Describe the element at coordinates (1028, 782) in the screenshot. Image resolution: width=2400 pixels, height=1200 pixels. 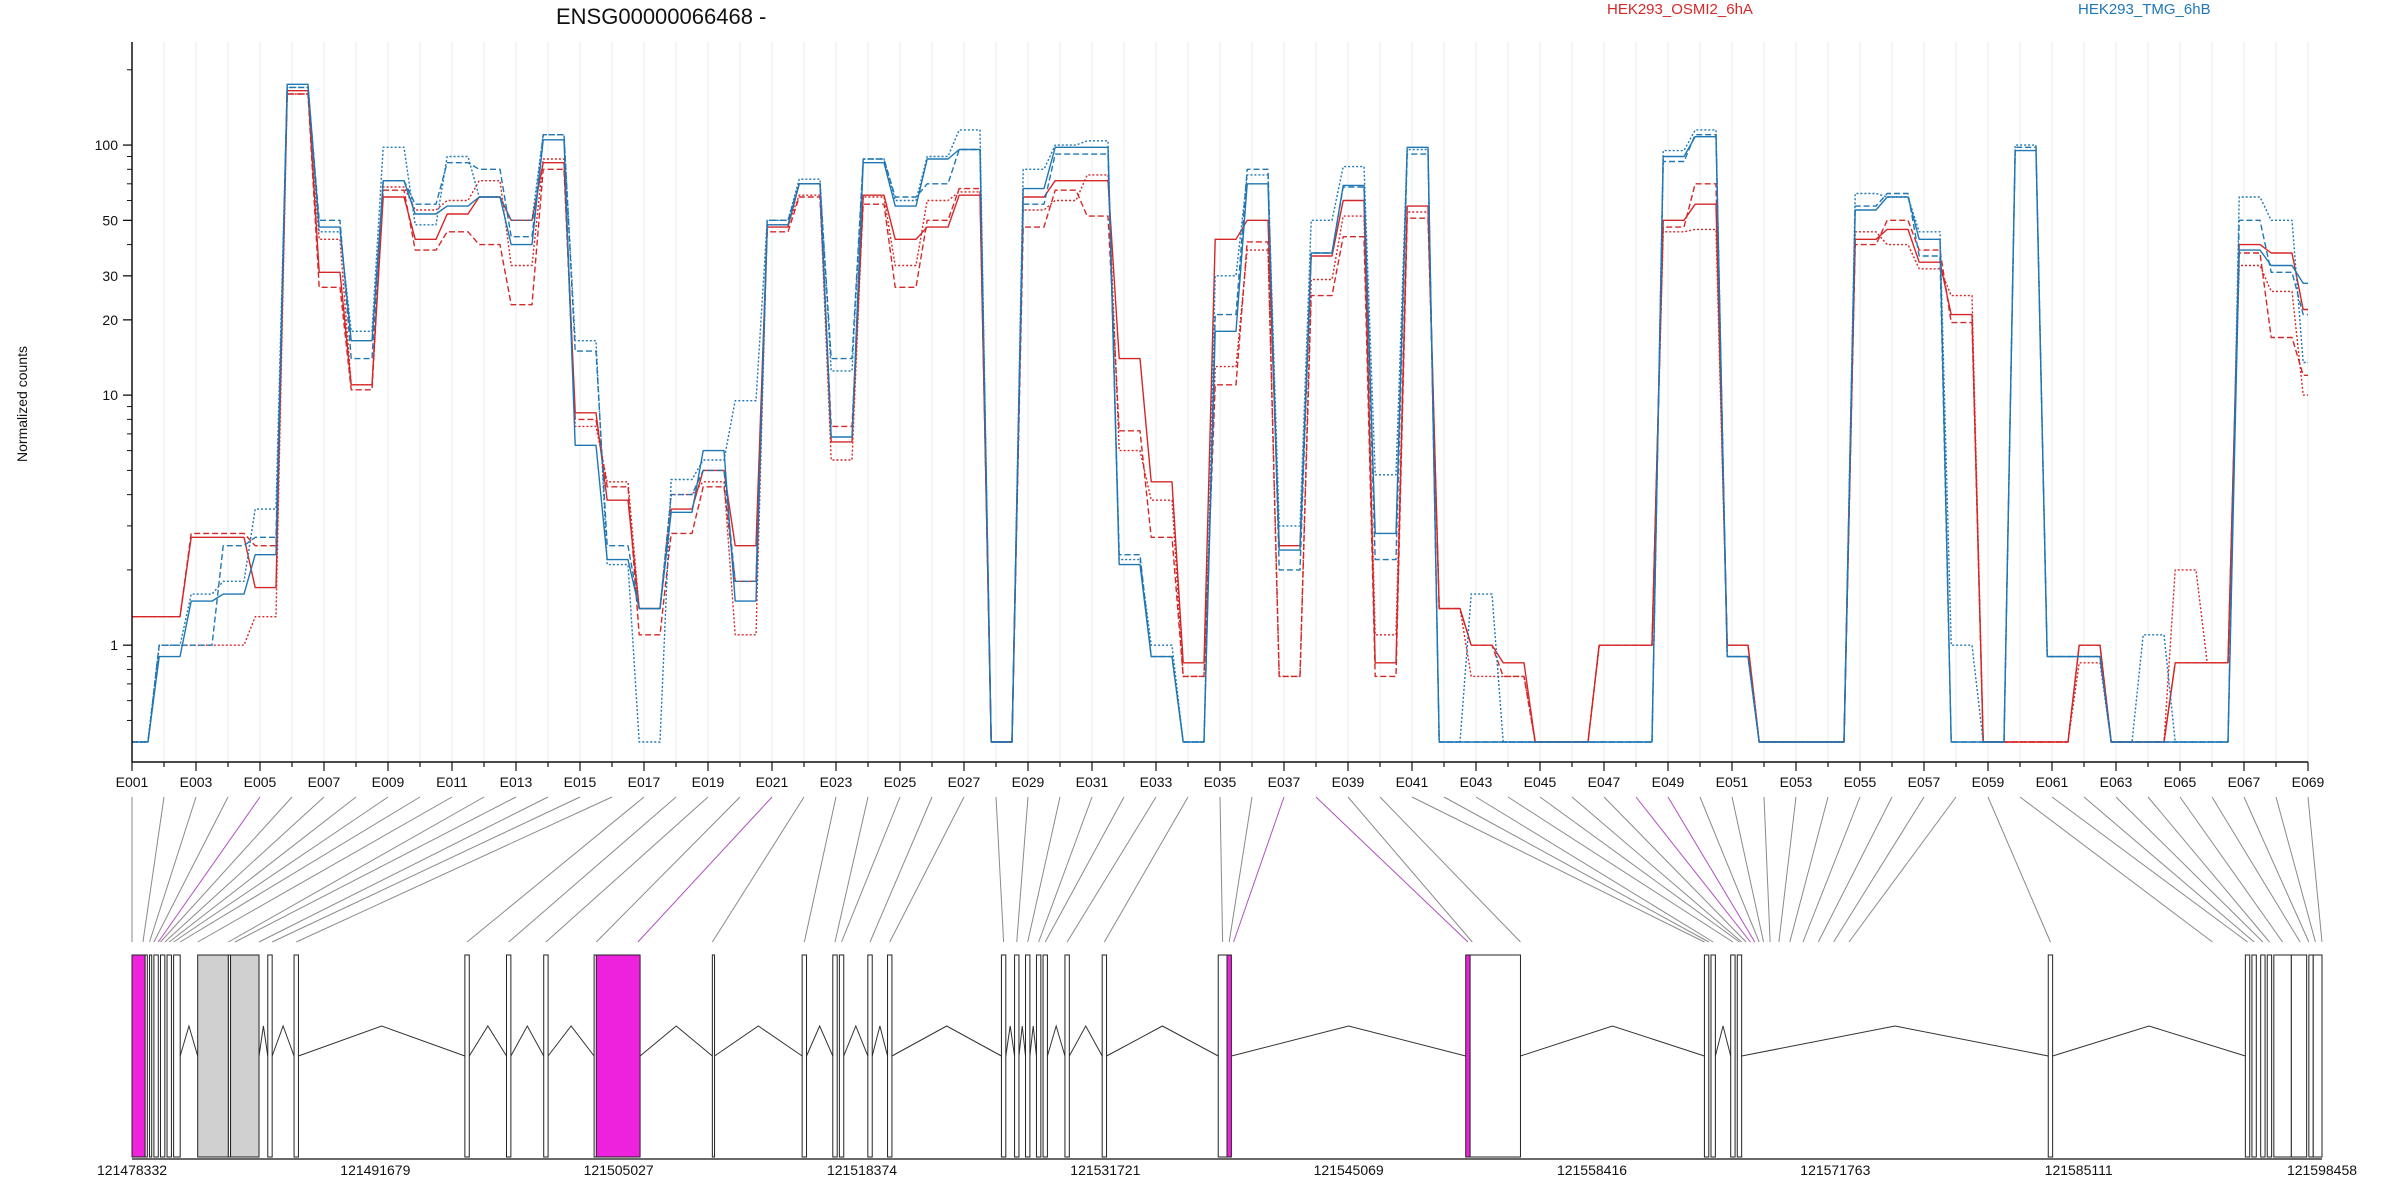
I see `exon-tick-label: E029` at that location.